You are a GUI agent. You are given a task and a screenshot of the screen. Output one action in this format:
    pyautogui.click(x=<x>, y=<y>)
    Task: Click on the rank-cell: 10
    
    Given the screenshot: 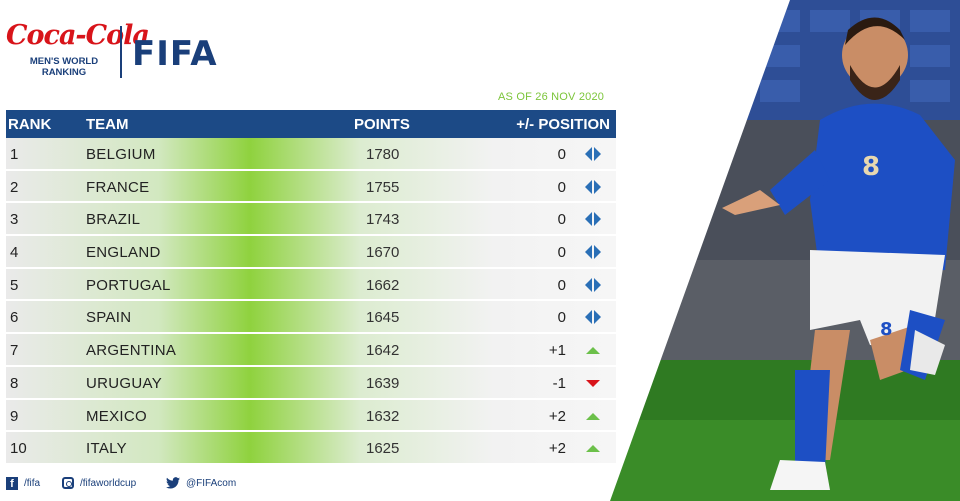 What is the action you would take?
    pyautogui.click(x=18, y=449)
    